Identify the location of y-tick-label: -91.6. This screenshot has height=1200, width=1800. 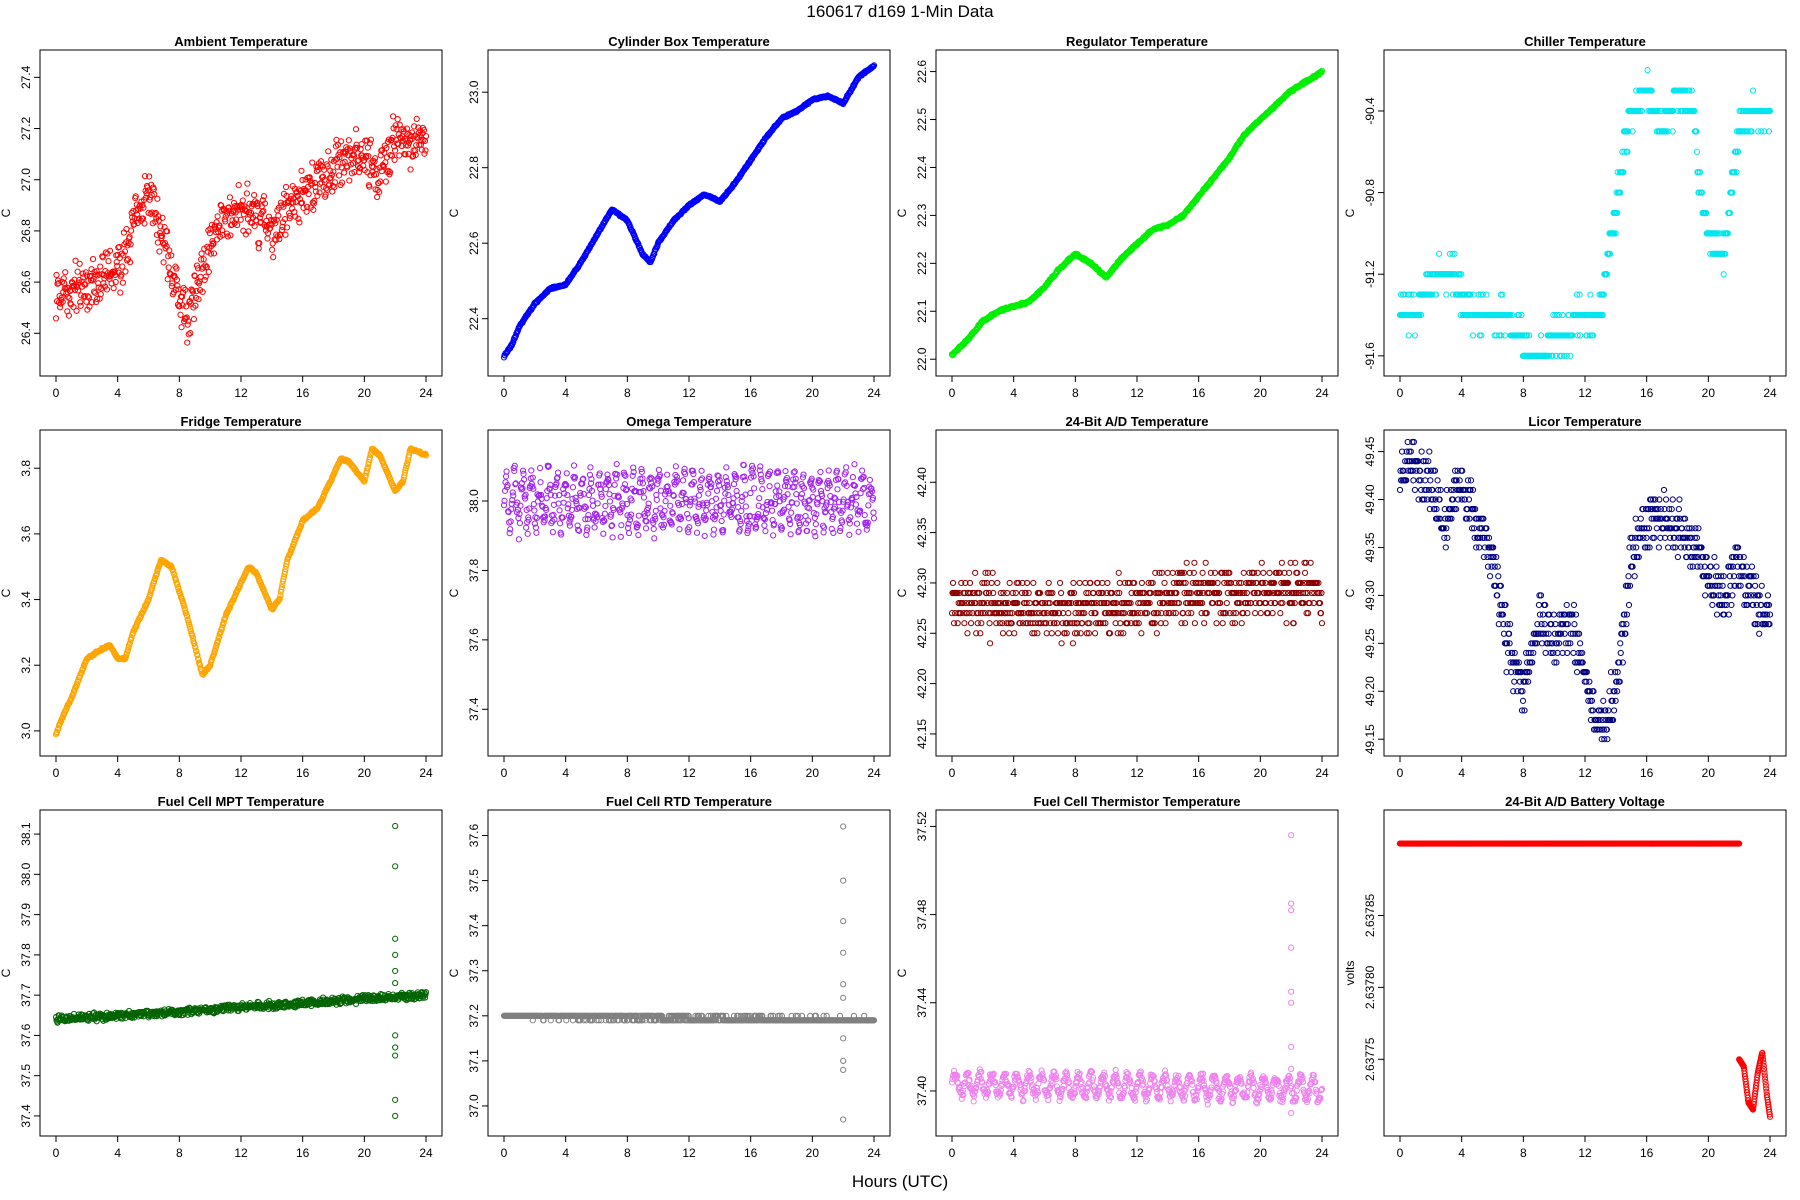
(1370, 356).